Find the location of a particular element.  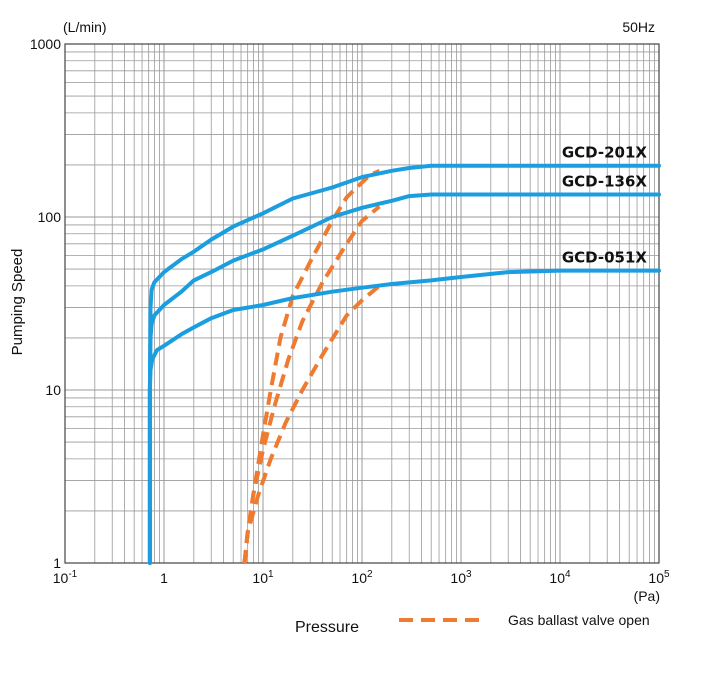

x-tick-label: 1 is located at coordinates (164, 578).